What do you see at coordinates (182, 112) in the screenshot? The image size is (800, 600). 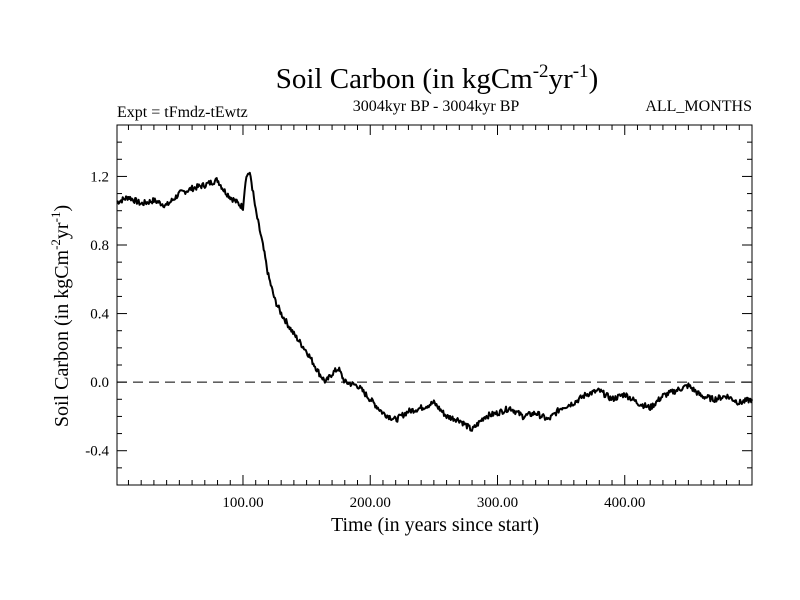 I see `experiment-label: Expt = tFmdz-tEwtz` at bounding box center [182, 112].